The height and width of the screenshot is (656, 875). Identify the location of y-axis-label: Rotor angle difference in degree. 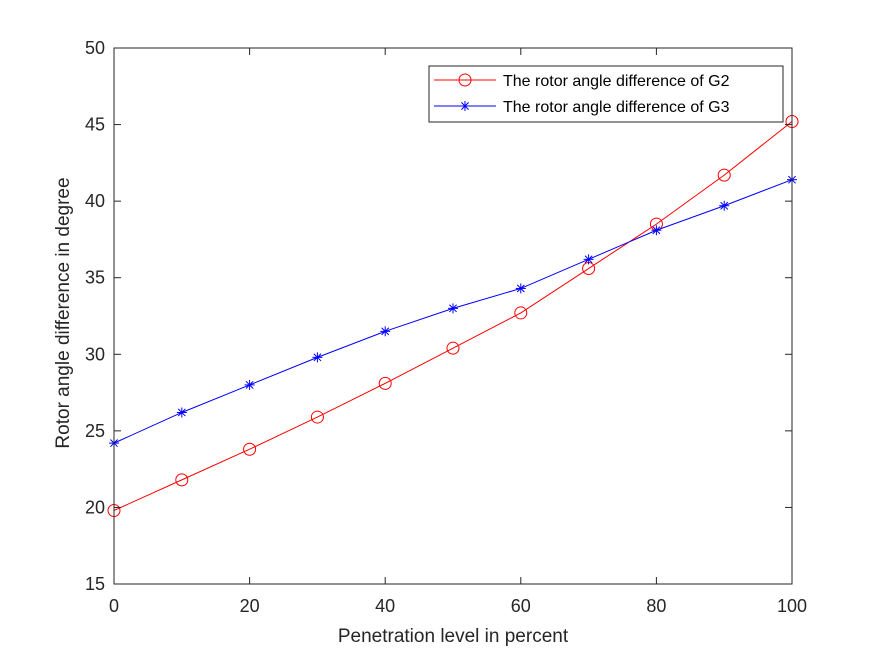
(63, 312).